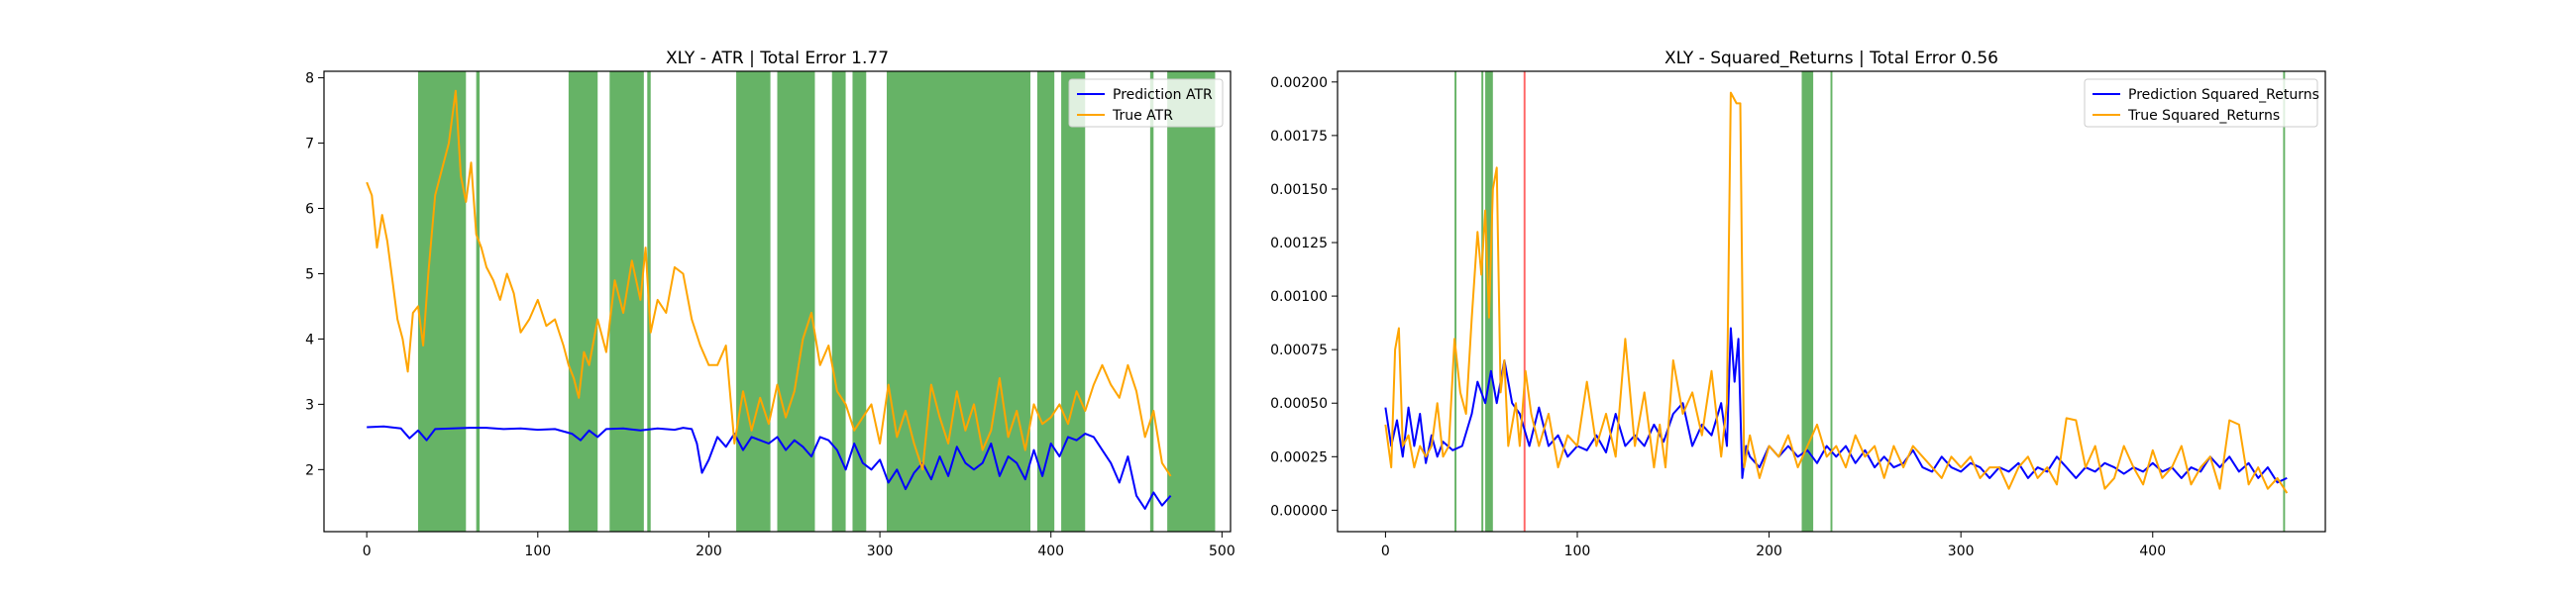  What do you see at coordinates (1222, 552) in the screenshot?
I see `atr-x-tick-label: 500` at bounding box center [1222, 552].